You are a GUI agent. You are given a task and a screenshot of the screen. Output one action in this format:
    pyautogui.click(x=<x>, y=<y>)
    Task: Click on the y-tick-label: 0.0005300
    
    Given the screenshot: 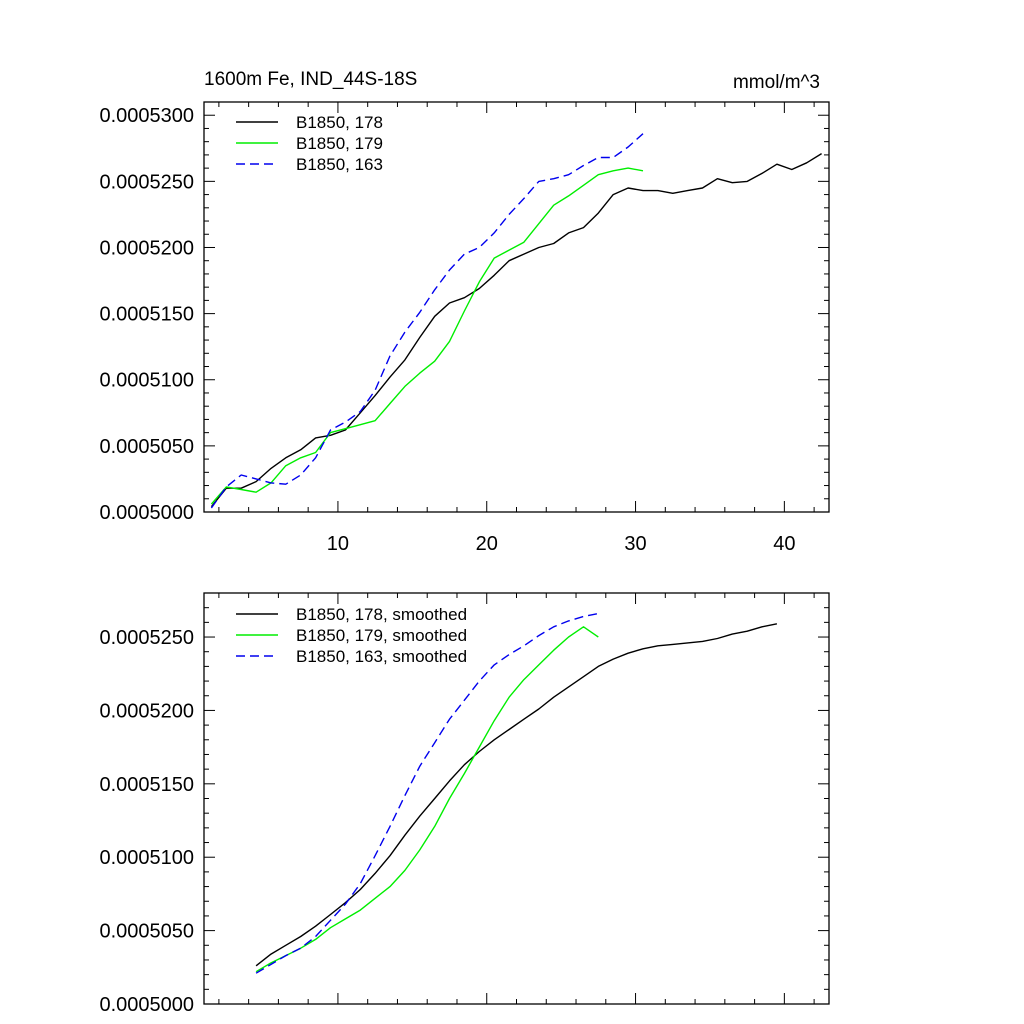 What is the action you would take?
    pyautogui.click(x=146, y=116)
    